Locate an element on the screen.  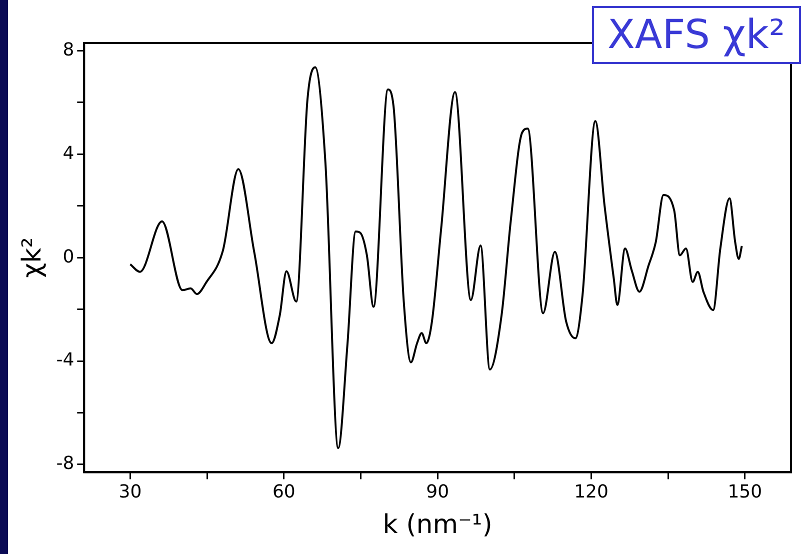
y-tick-label: 4 is located at coordinates (68, 153).